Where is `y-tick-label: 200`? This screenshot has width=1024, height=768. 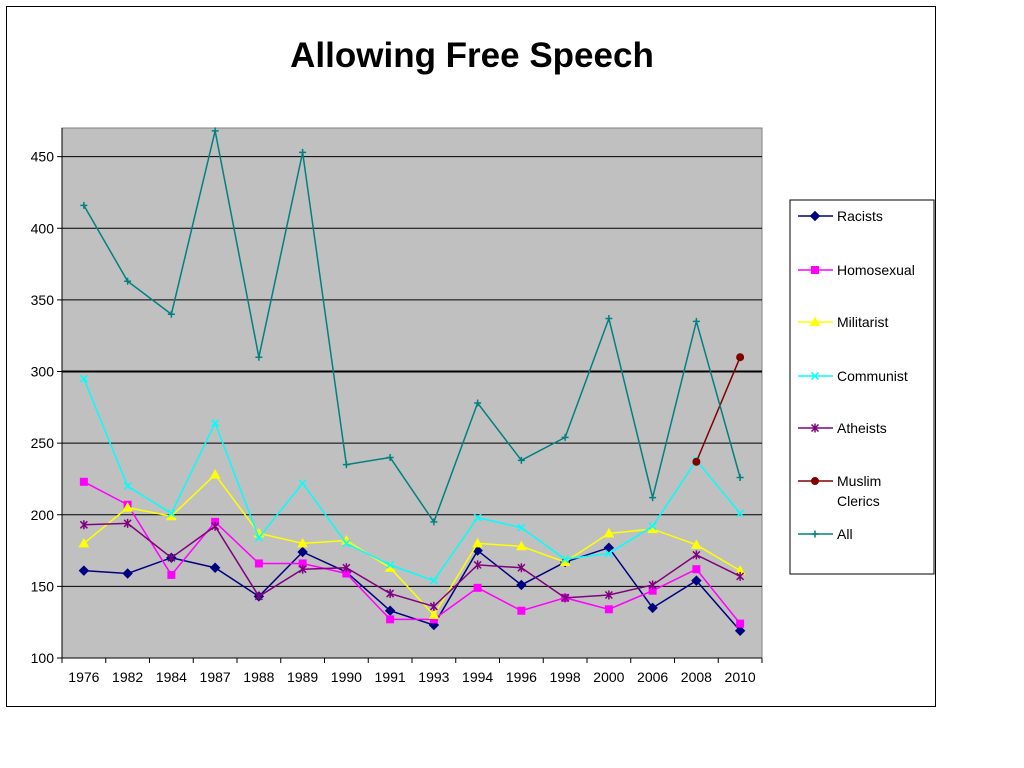
y-tick-label: 200 is located at coordinates (43, 515).